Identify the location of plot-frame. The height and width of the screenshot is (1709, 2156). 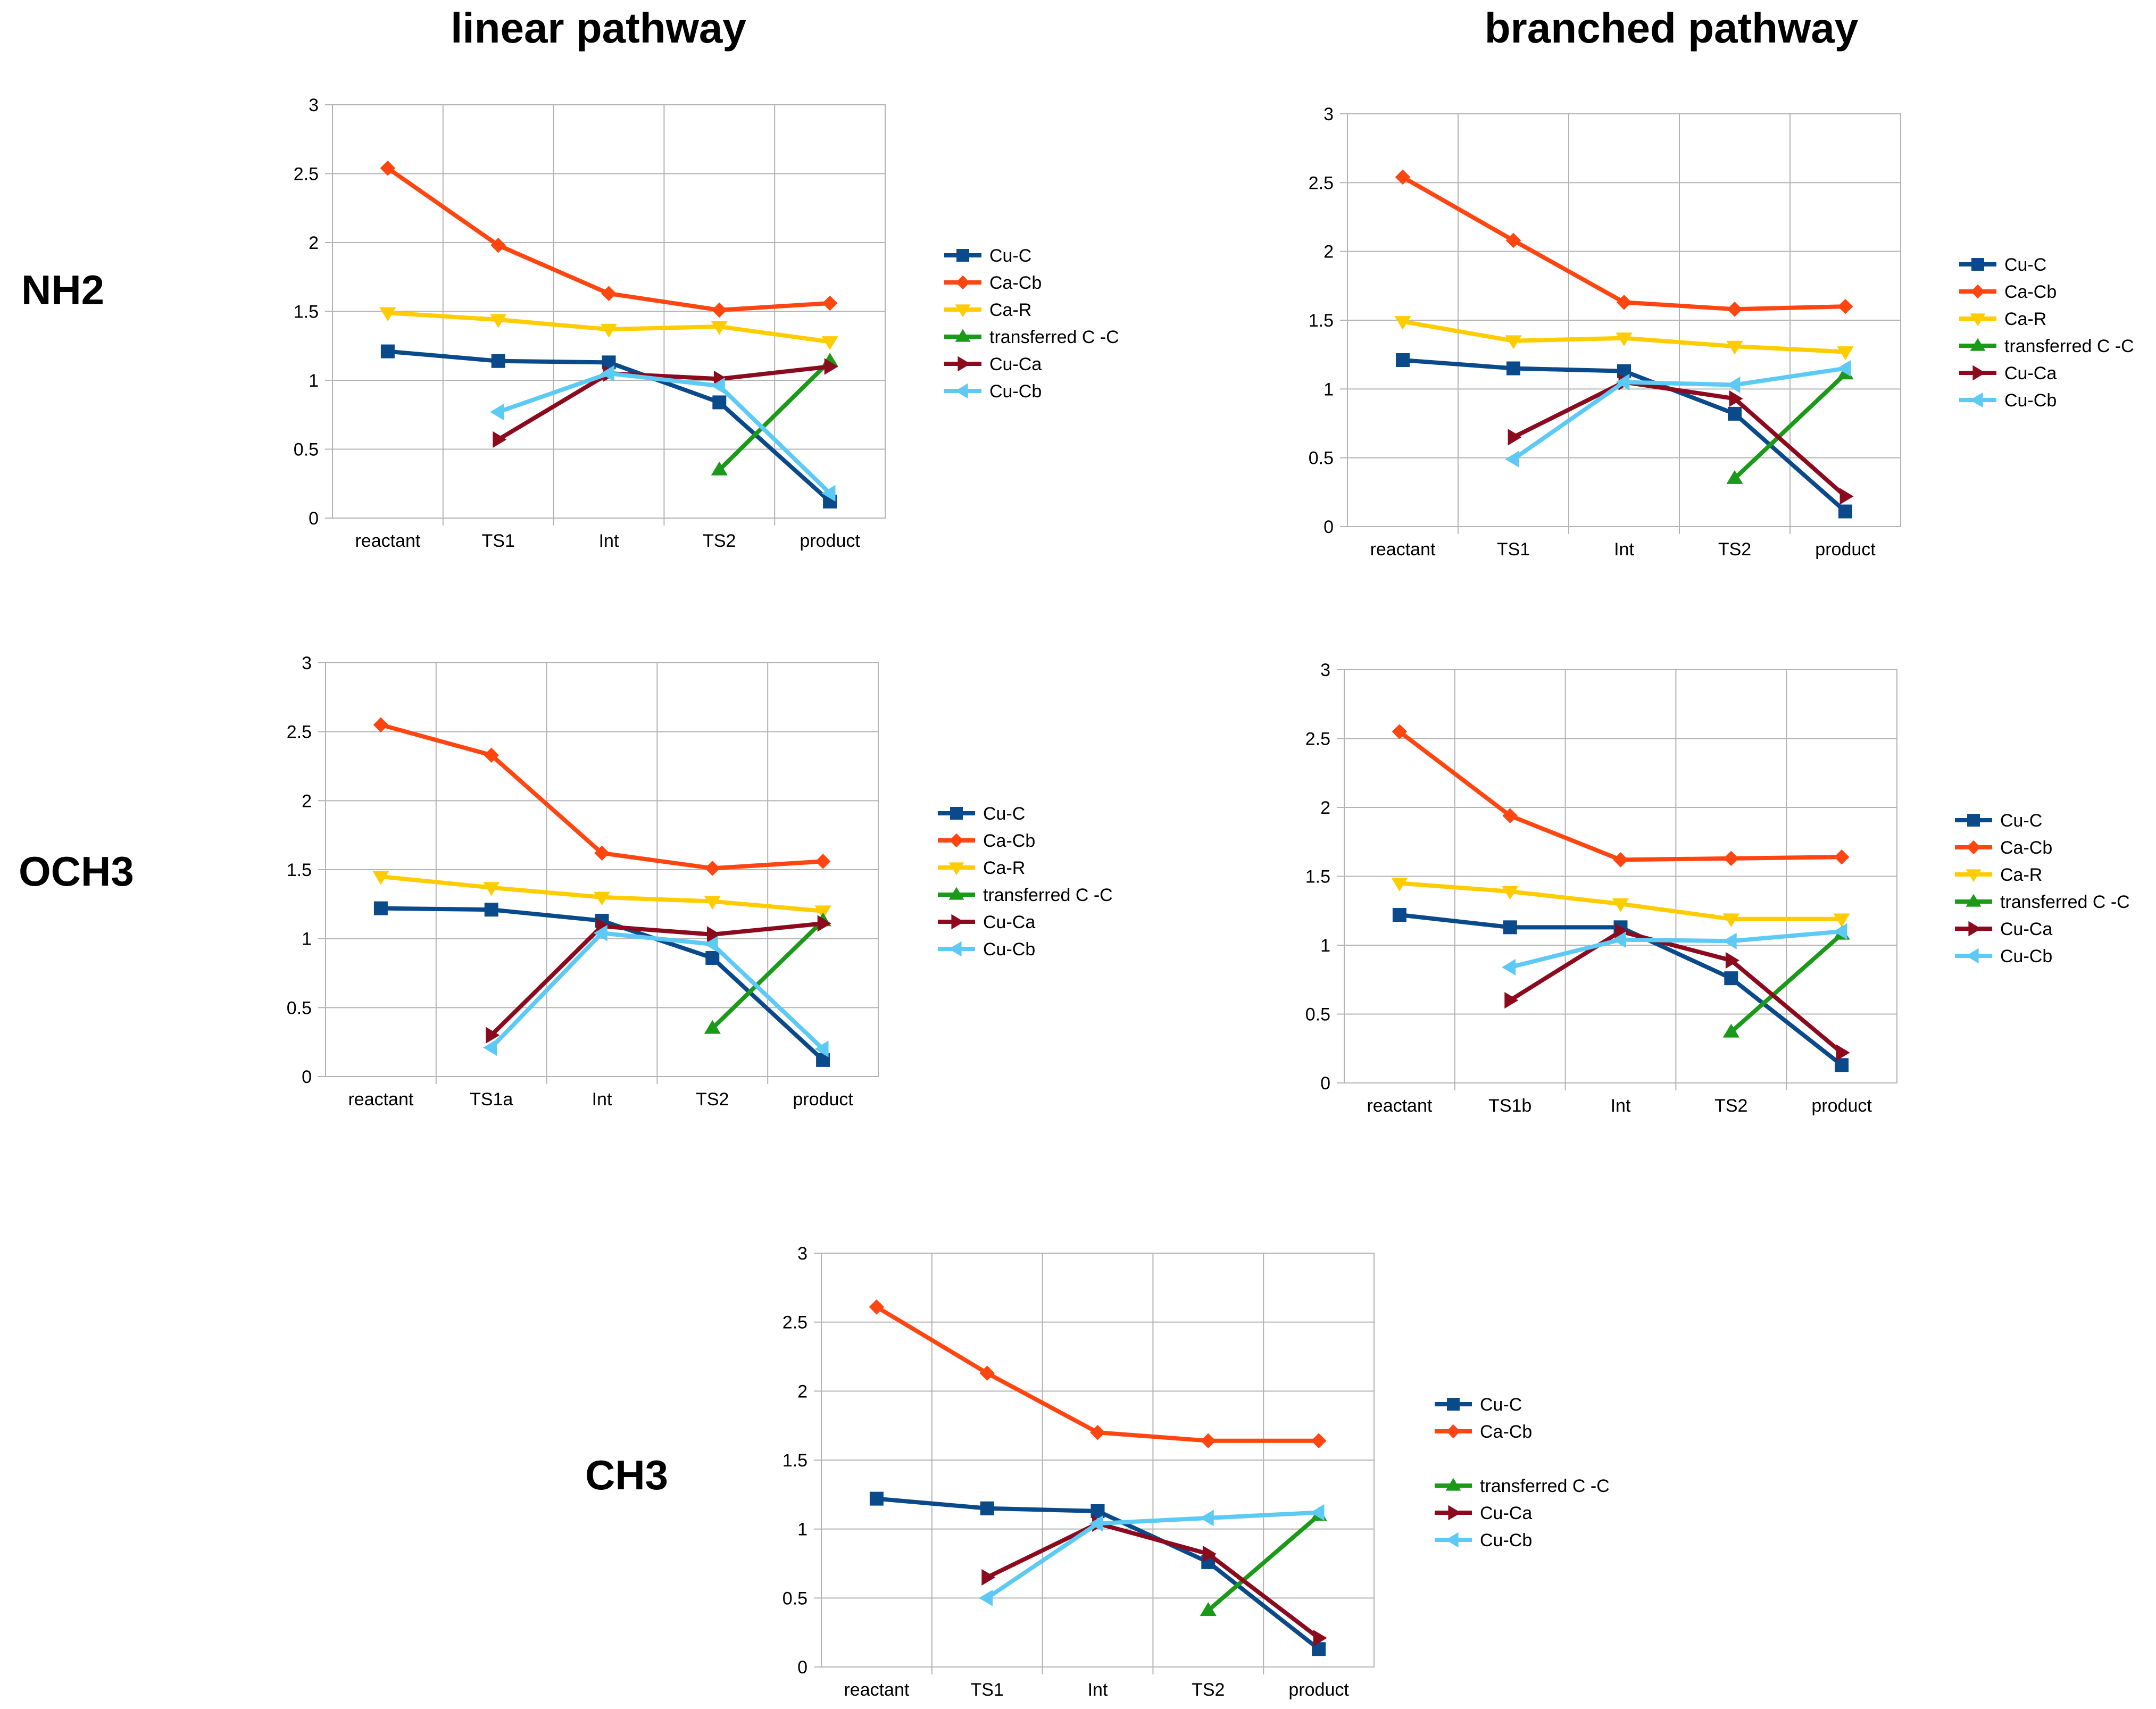
(602, 869).